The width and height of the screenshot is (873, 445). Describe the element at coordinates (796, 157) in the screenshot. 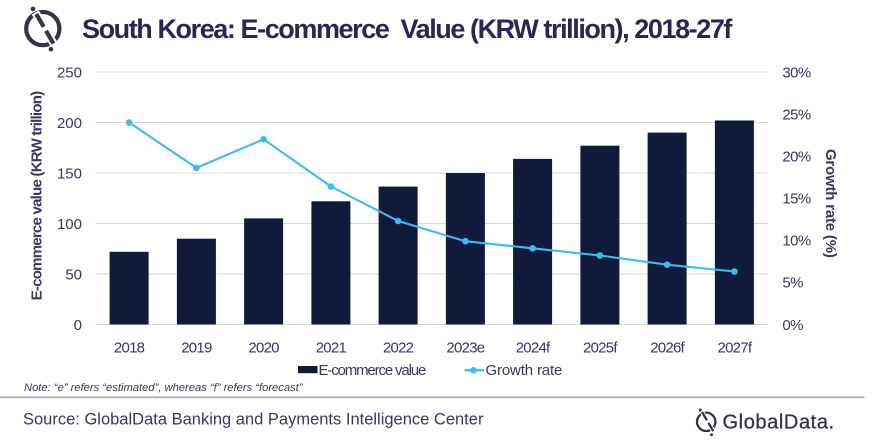

I see `svg-text: 20%` at that location.